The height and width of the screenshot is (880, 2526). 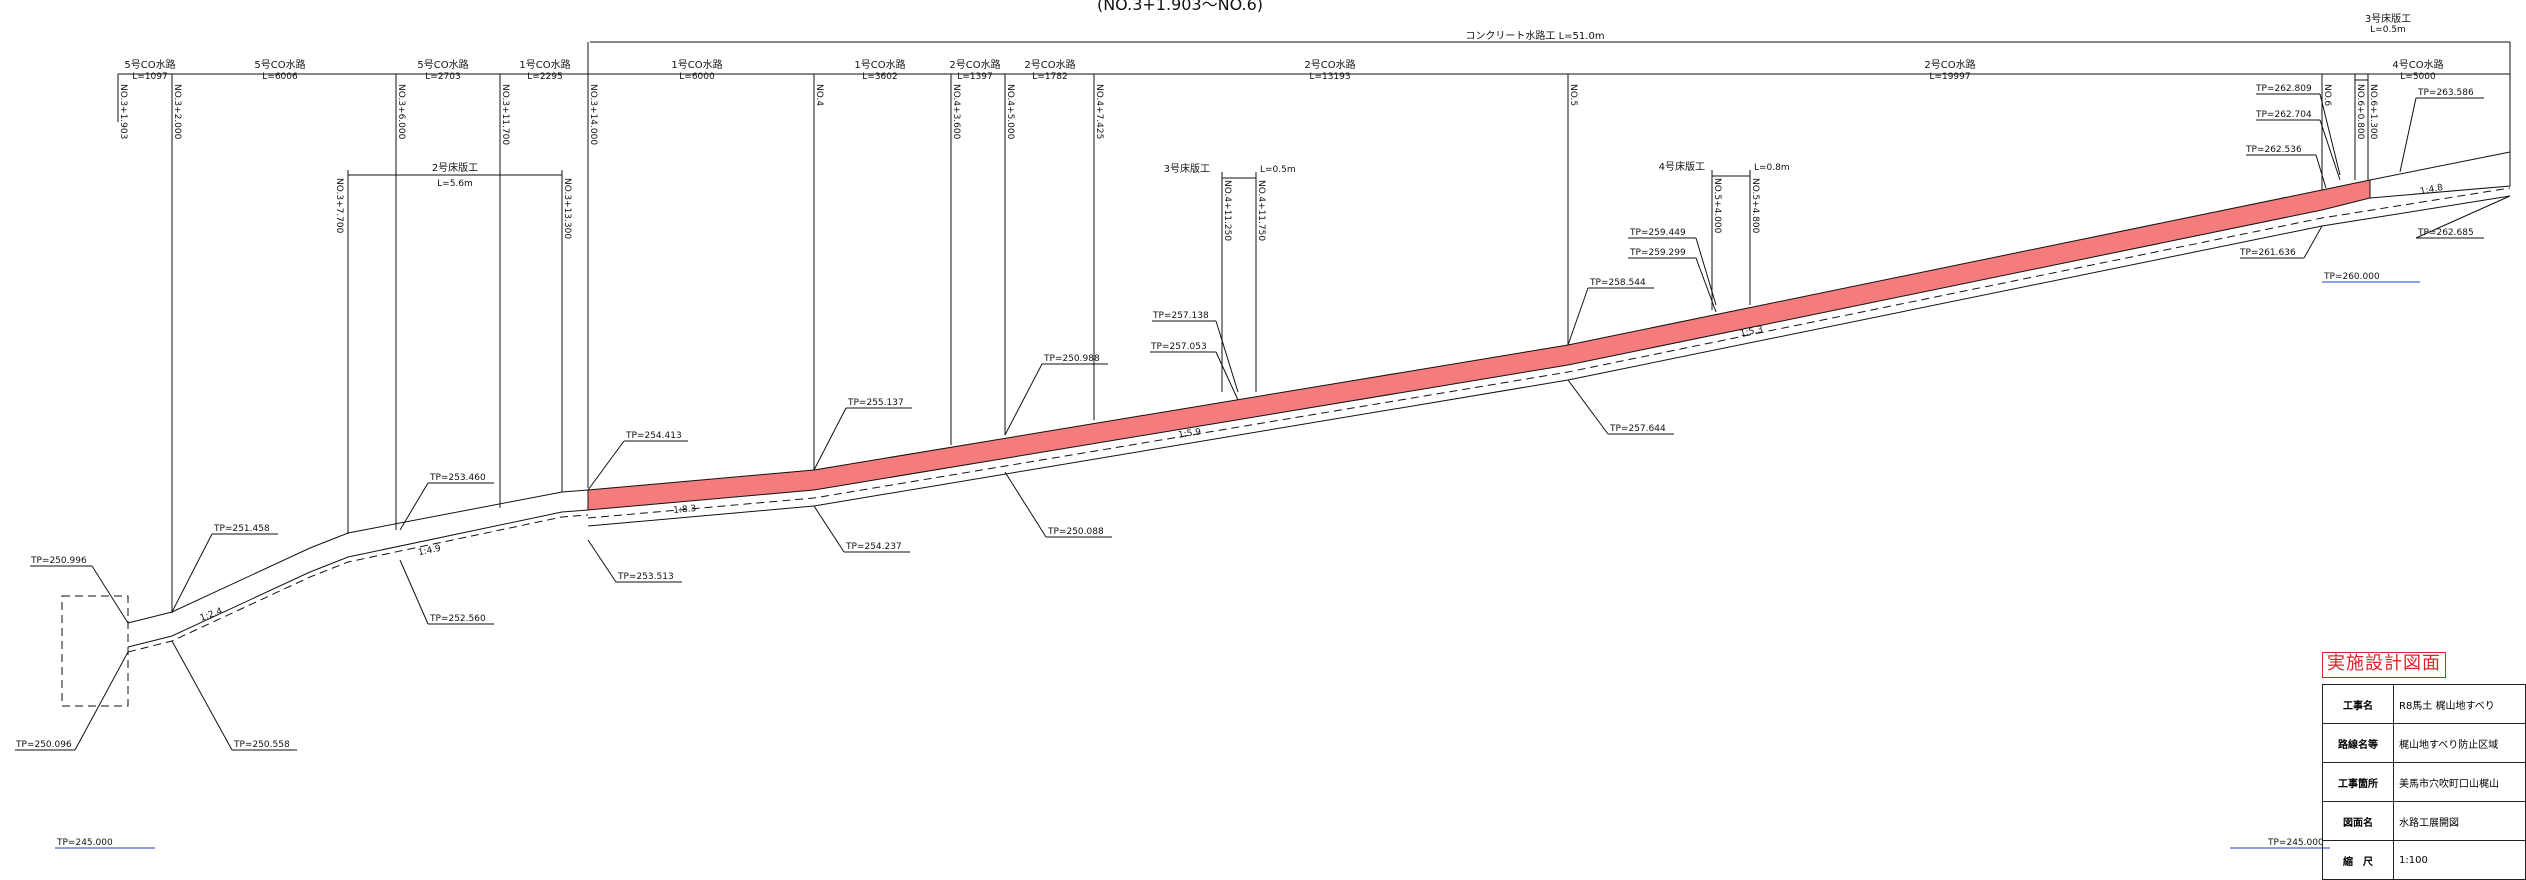 I want to click on station-label-1: NO.3+1.903, so click(x=123, y=111).